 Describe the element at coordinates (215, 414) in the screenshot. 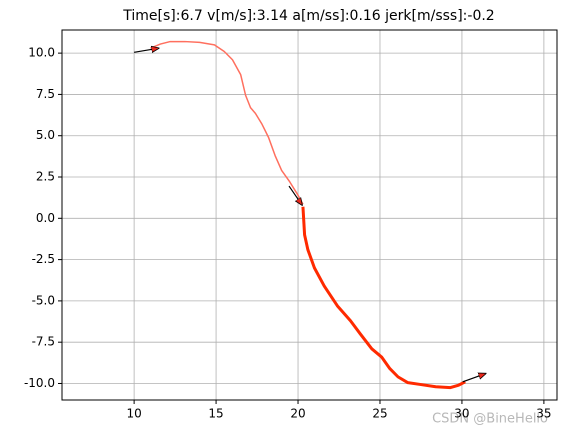

I see `x-tick-label: 15` at that location.